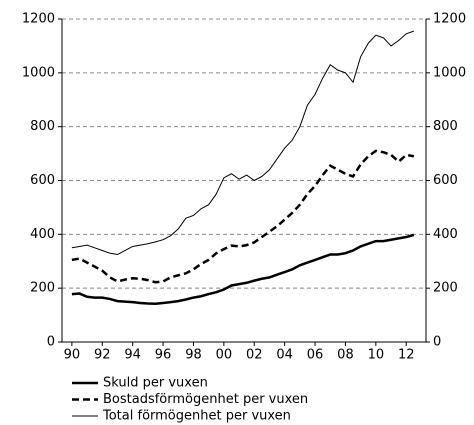 Image resolution: width=474 pixels, height=425 pixels. I want to click on x-tick-label: 06, so click(315, 355).